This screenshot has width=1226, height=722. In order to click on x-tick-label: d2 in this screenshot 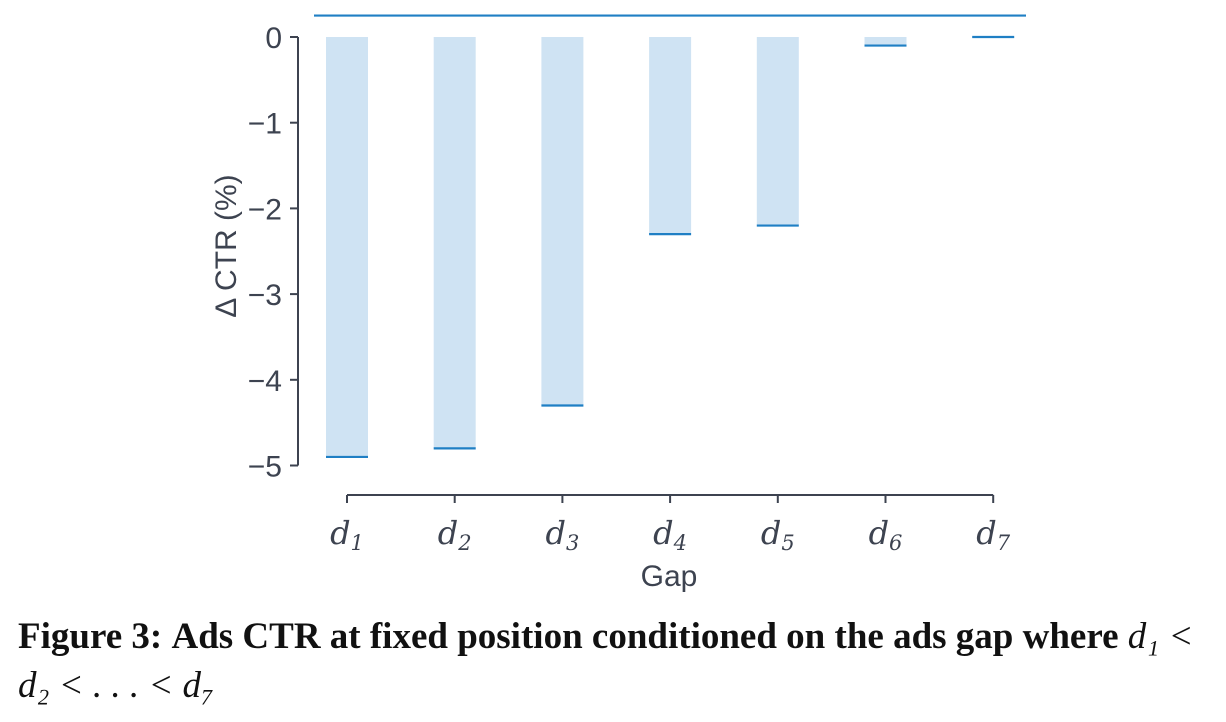, I will do `click(455, 534)`.